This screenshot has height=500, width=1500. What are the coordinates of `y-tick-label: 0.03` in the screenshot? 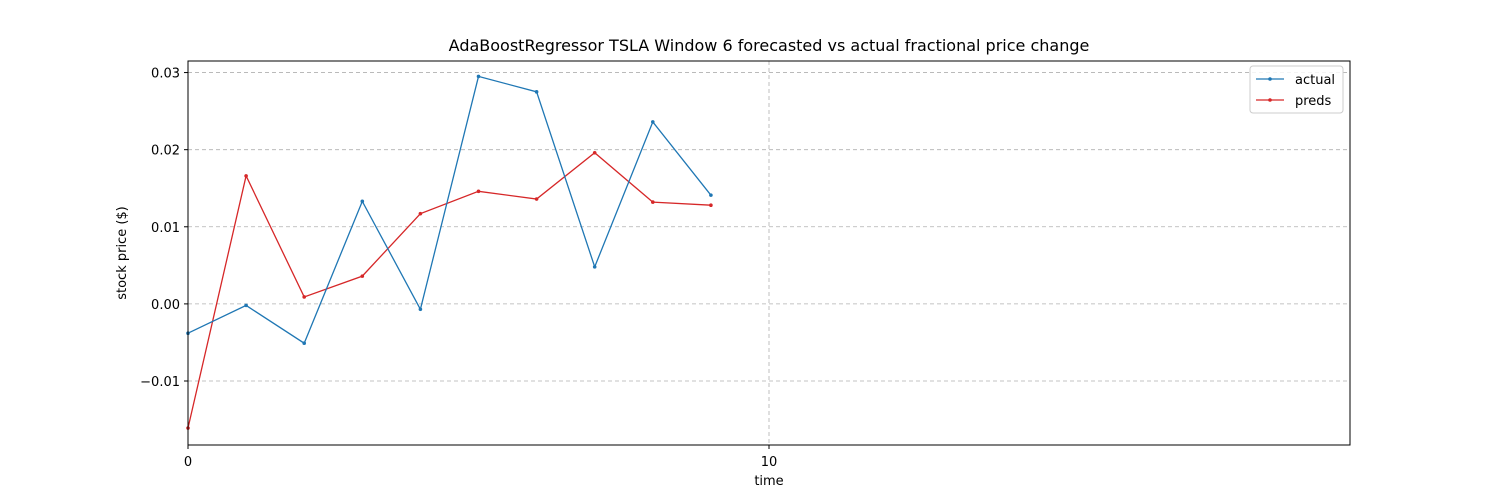 It's located at (165, 74).